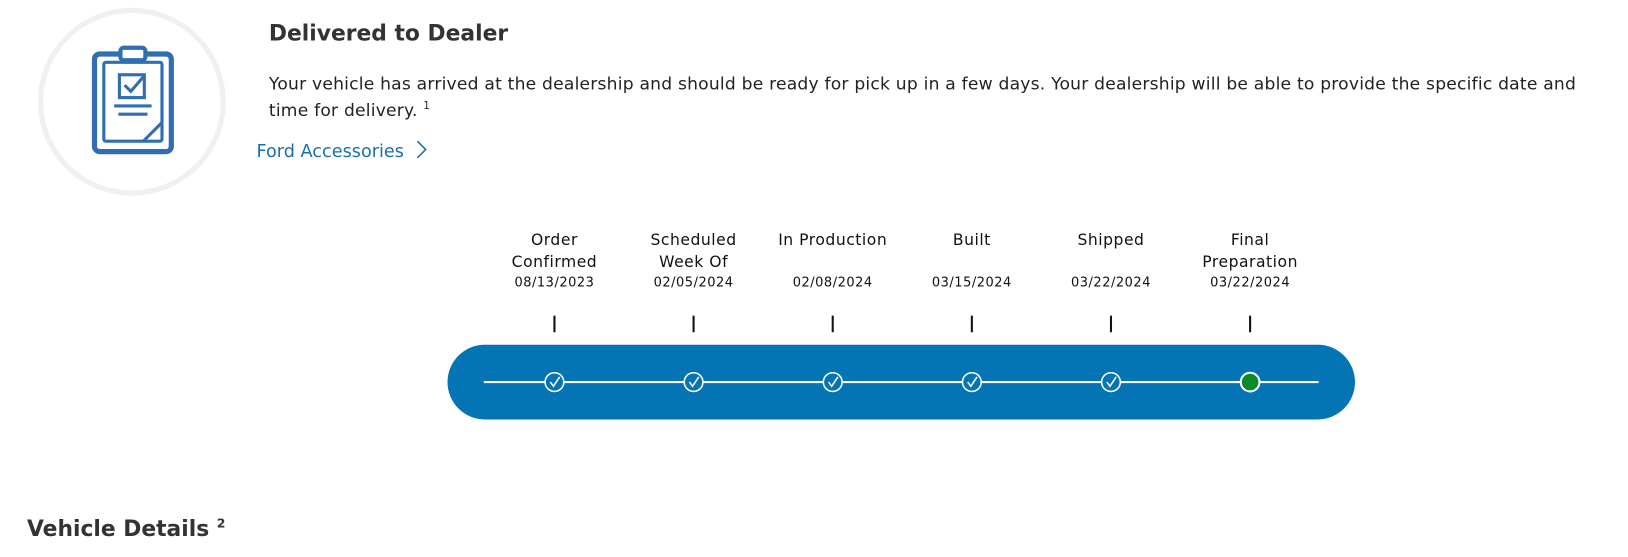  Describe the element at coordinates (131, 101) in the screenshot. I see `status-icon` at that location.